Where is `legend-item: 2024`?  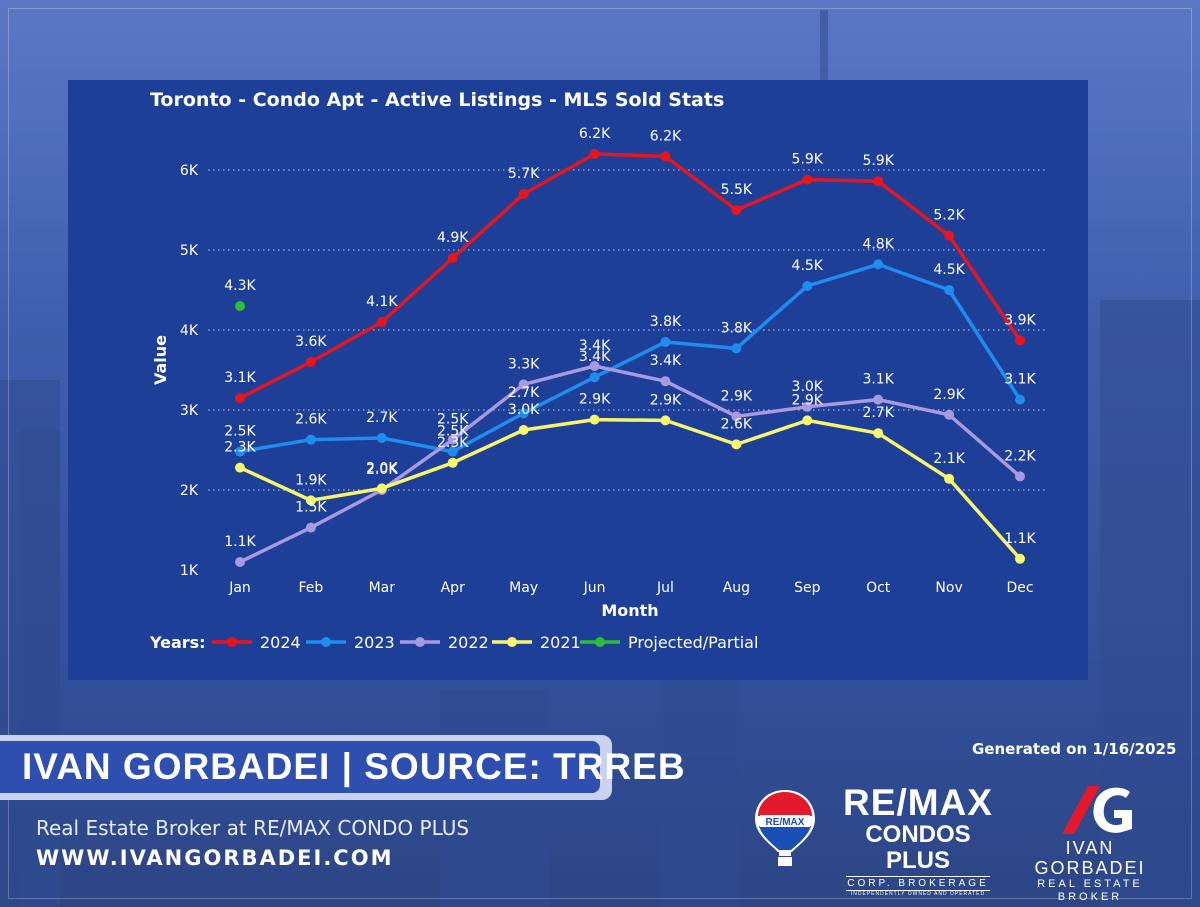
legend-item: 2024 is located at coordinates (256, 642).